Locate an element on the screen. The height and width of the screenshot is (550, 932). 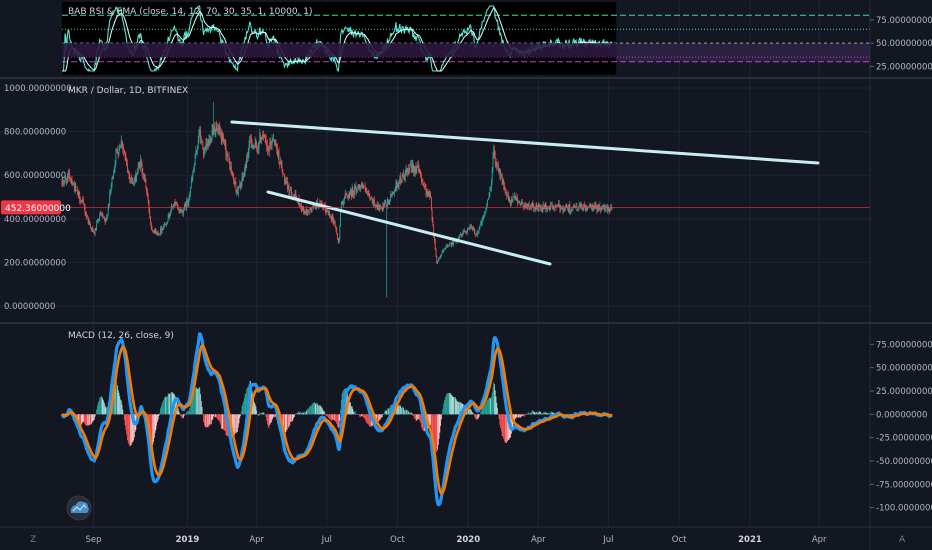
time-axis: Sep 2019 Apr Jul Oct 2020 Apr Jul Oct 2021 Apr is located at coordinates (457, 540).